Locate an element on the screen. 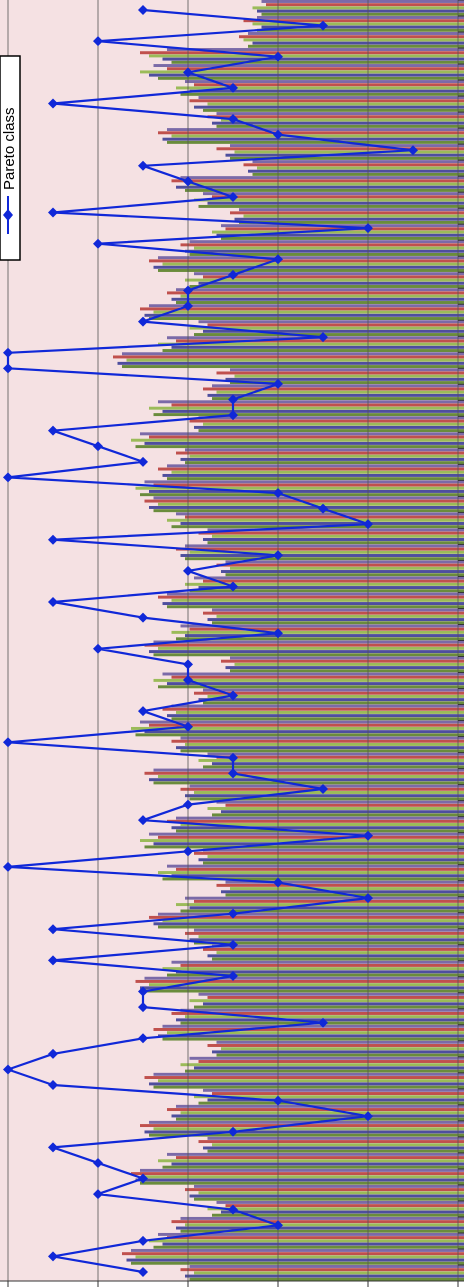 This screenshot has height=1288, width=464. bar-cat18-series1 is located at coordinates (329, 274).